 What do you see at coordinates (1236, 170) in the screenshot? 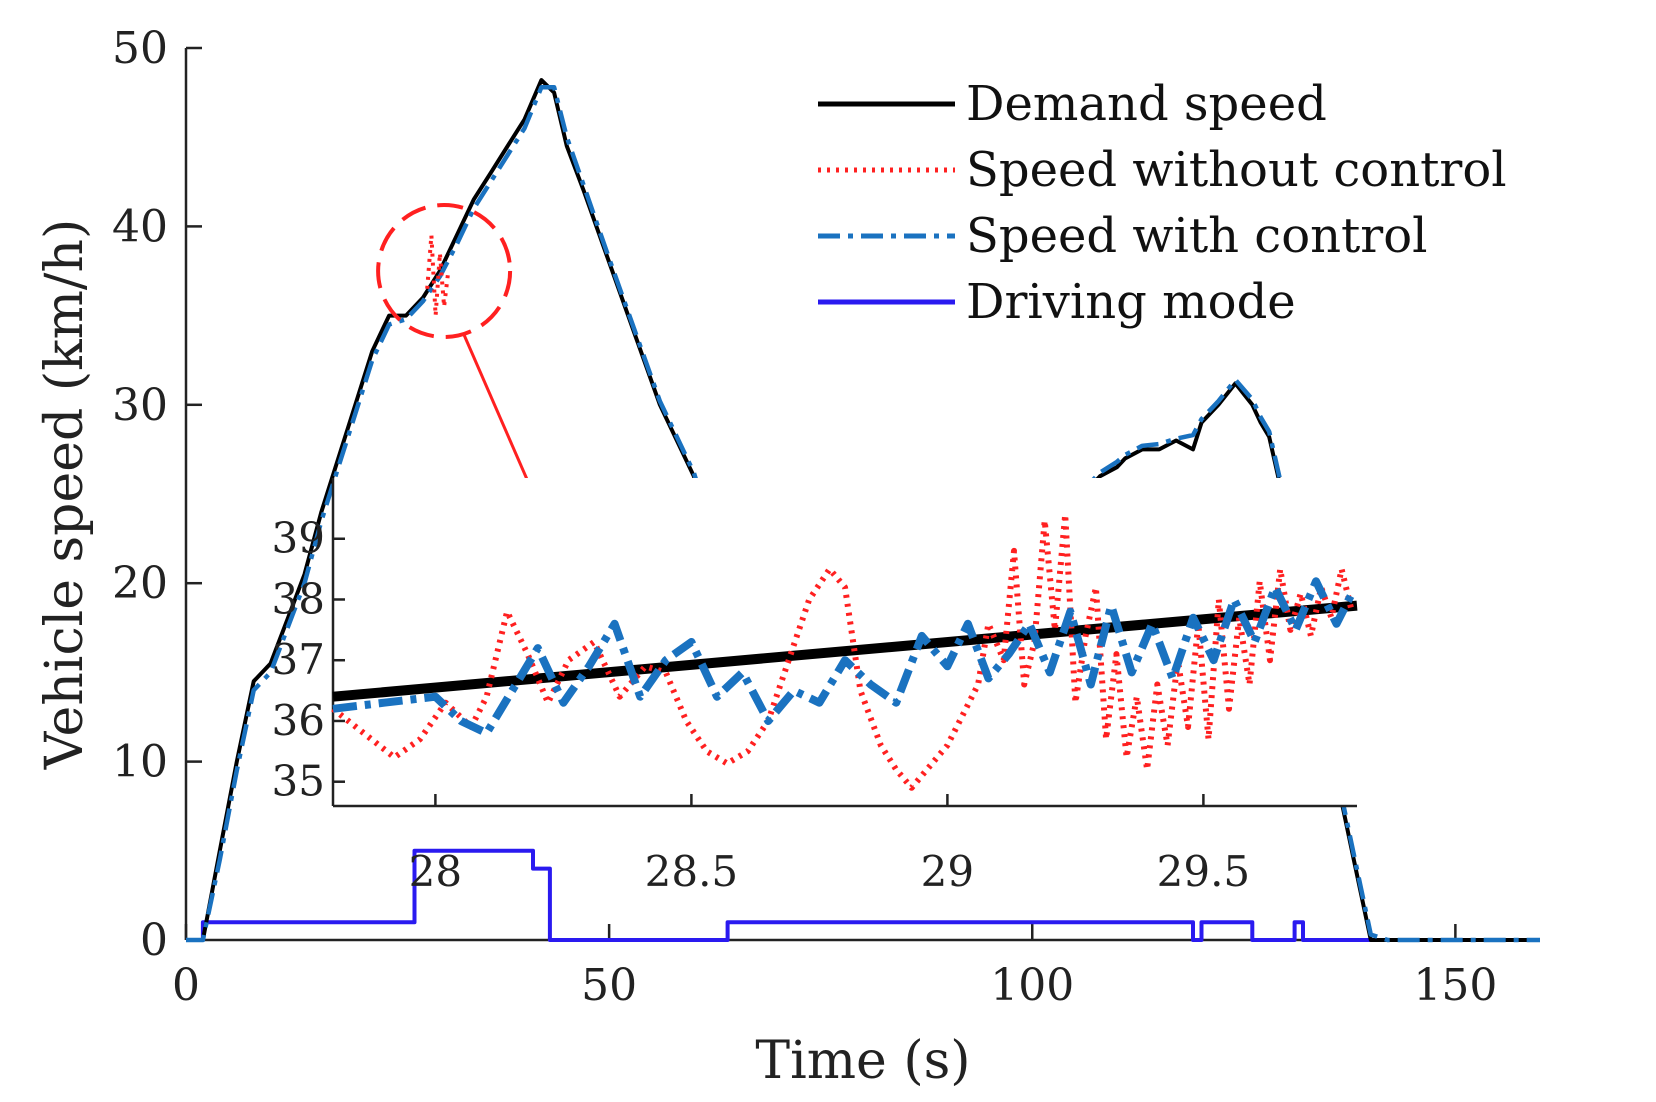
I see `legend-speed-without-control-label: Speed without control` at bounding box center [1236, 170].